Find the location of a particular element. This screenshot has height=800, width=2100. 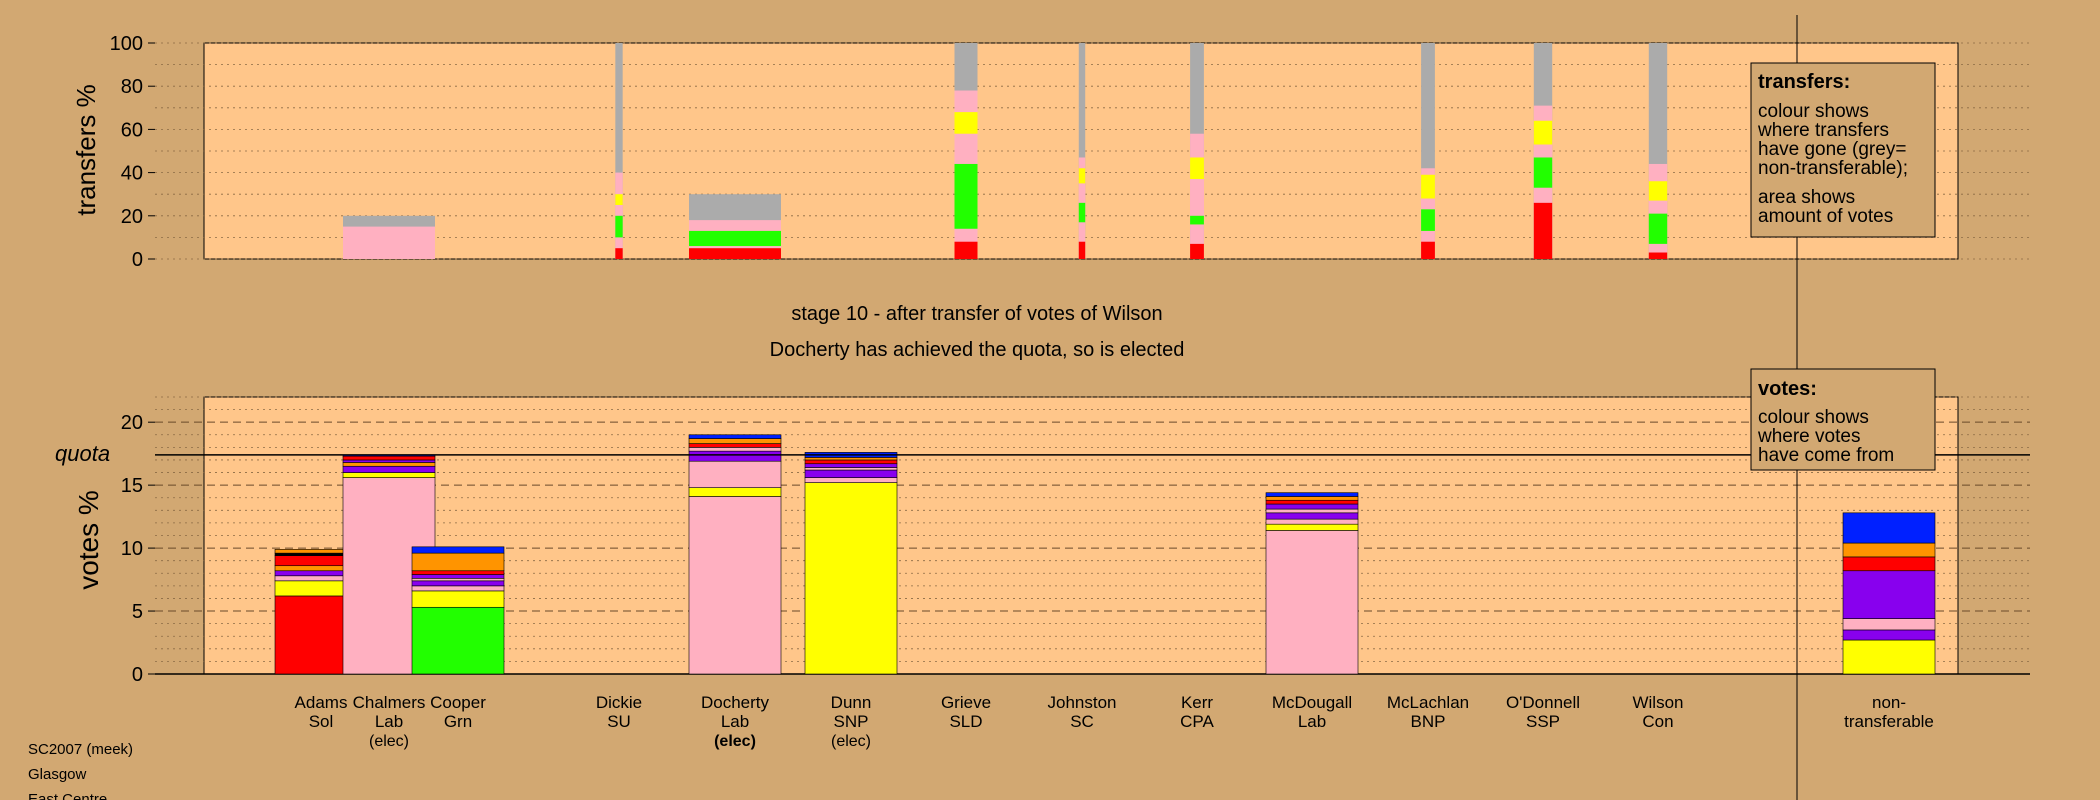

nontransferable-label: transferable is located at coordinates (1889, 721).